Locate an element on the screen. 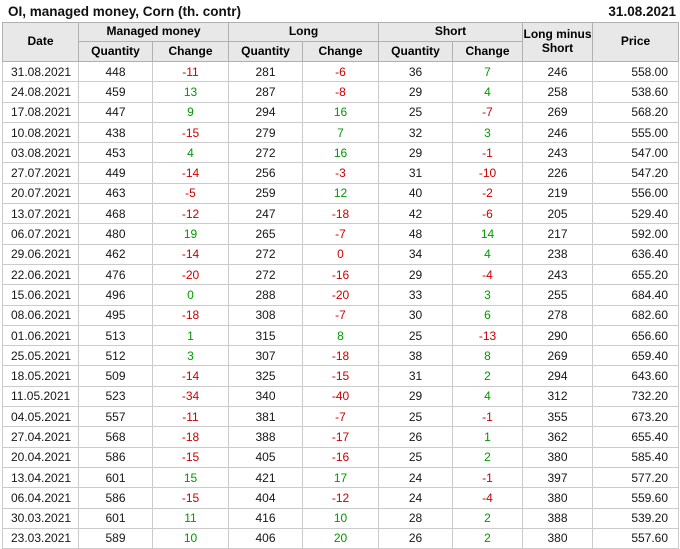  cell-long-change: -20 is located at coordinates (340, 295).